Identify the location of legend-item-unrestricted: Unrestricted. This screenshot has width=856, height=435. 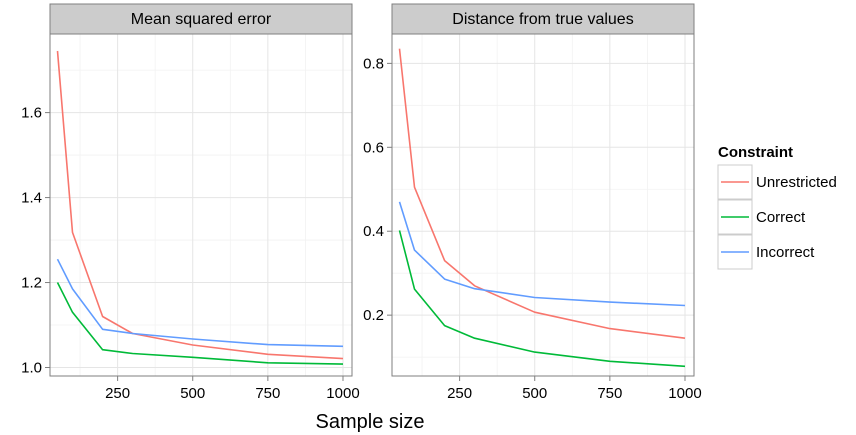
(777, 182).